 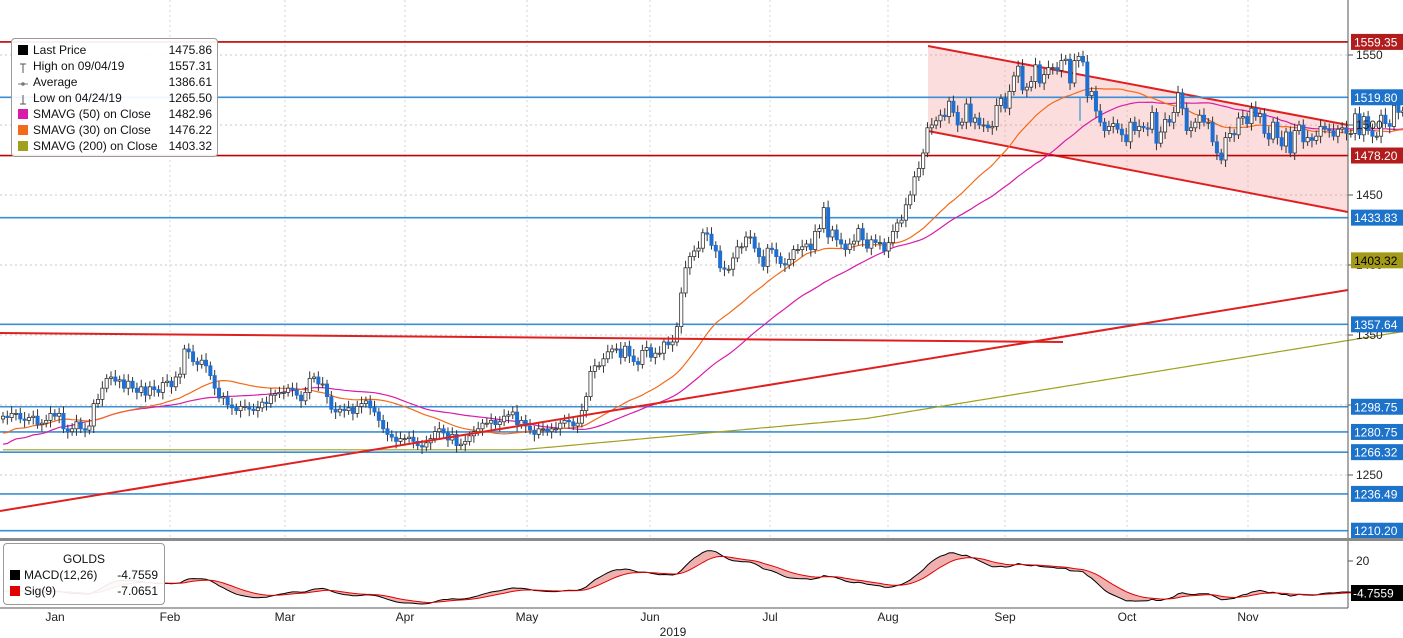 I want to click on legend-value: 1386.61, so click(x=190, y=82).